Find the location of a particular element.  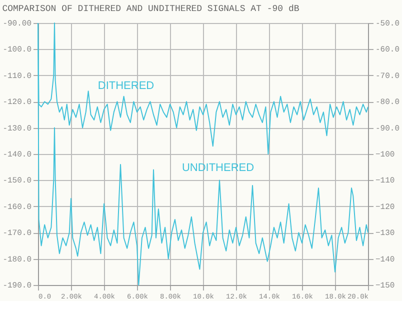

y-tick-label: -100.0 is located at coordinates (17, 50).